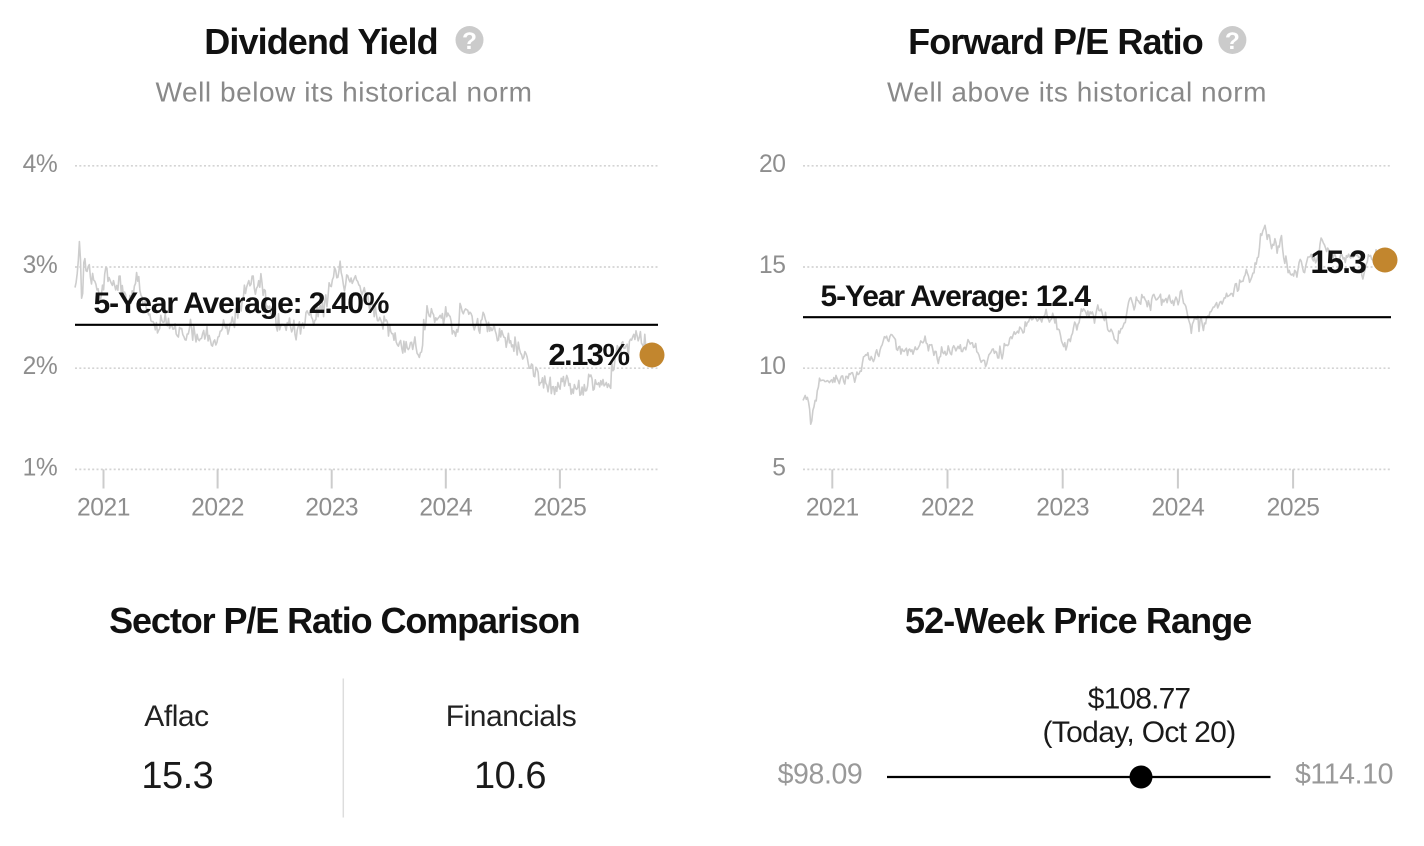 The image size is (1424, 846). Describe the element at coordinates (956, 296) in the screenshot. I see `svg-text: 5-Year Average: 12.4` at that location.